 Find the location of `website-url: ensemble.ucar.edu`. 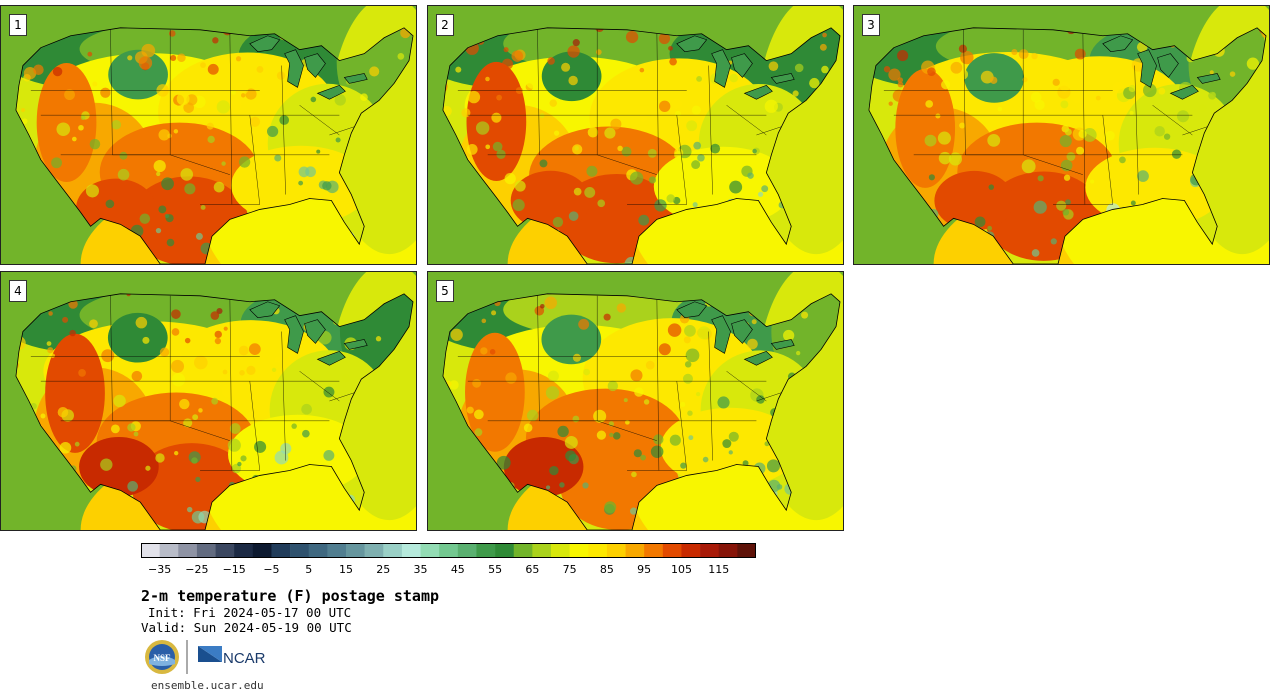

website-url: ensemble.ucar.edu is located at coordinates (207, 685).